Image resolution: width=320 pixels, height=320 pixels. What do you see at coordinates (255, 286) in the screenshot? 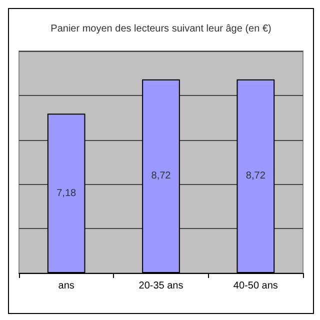
I see `x-tick-label: 40-50 ans` at bounding box center [255, 286].